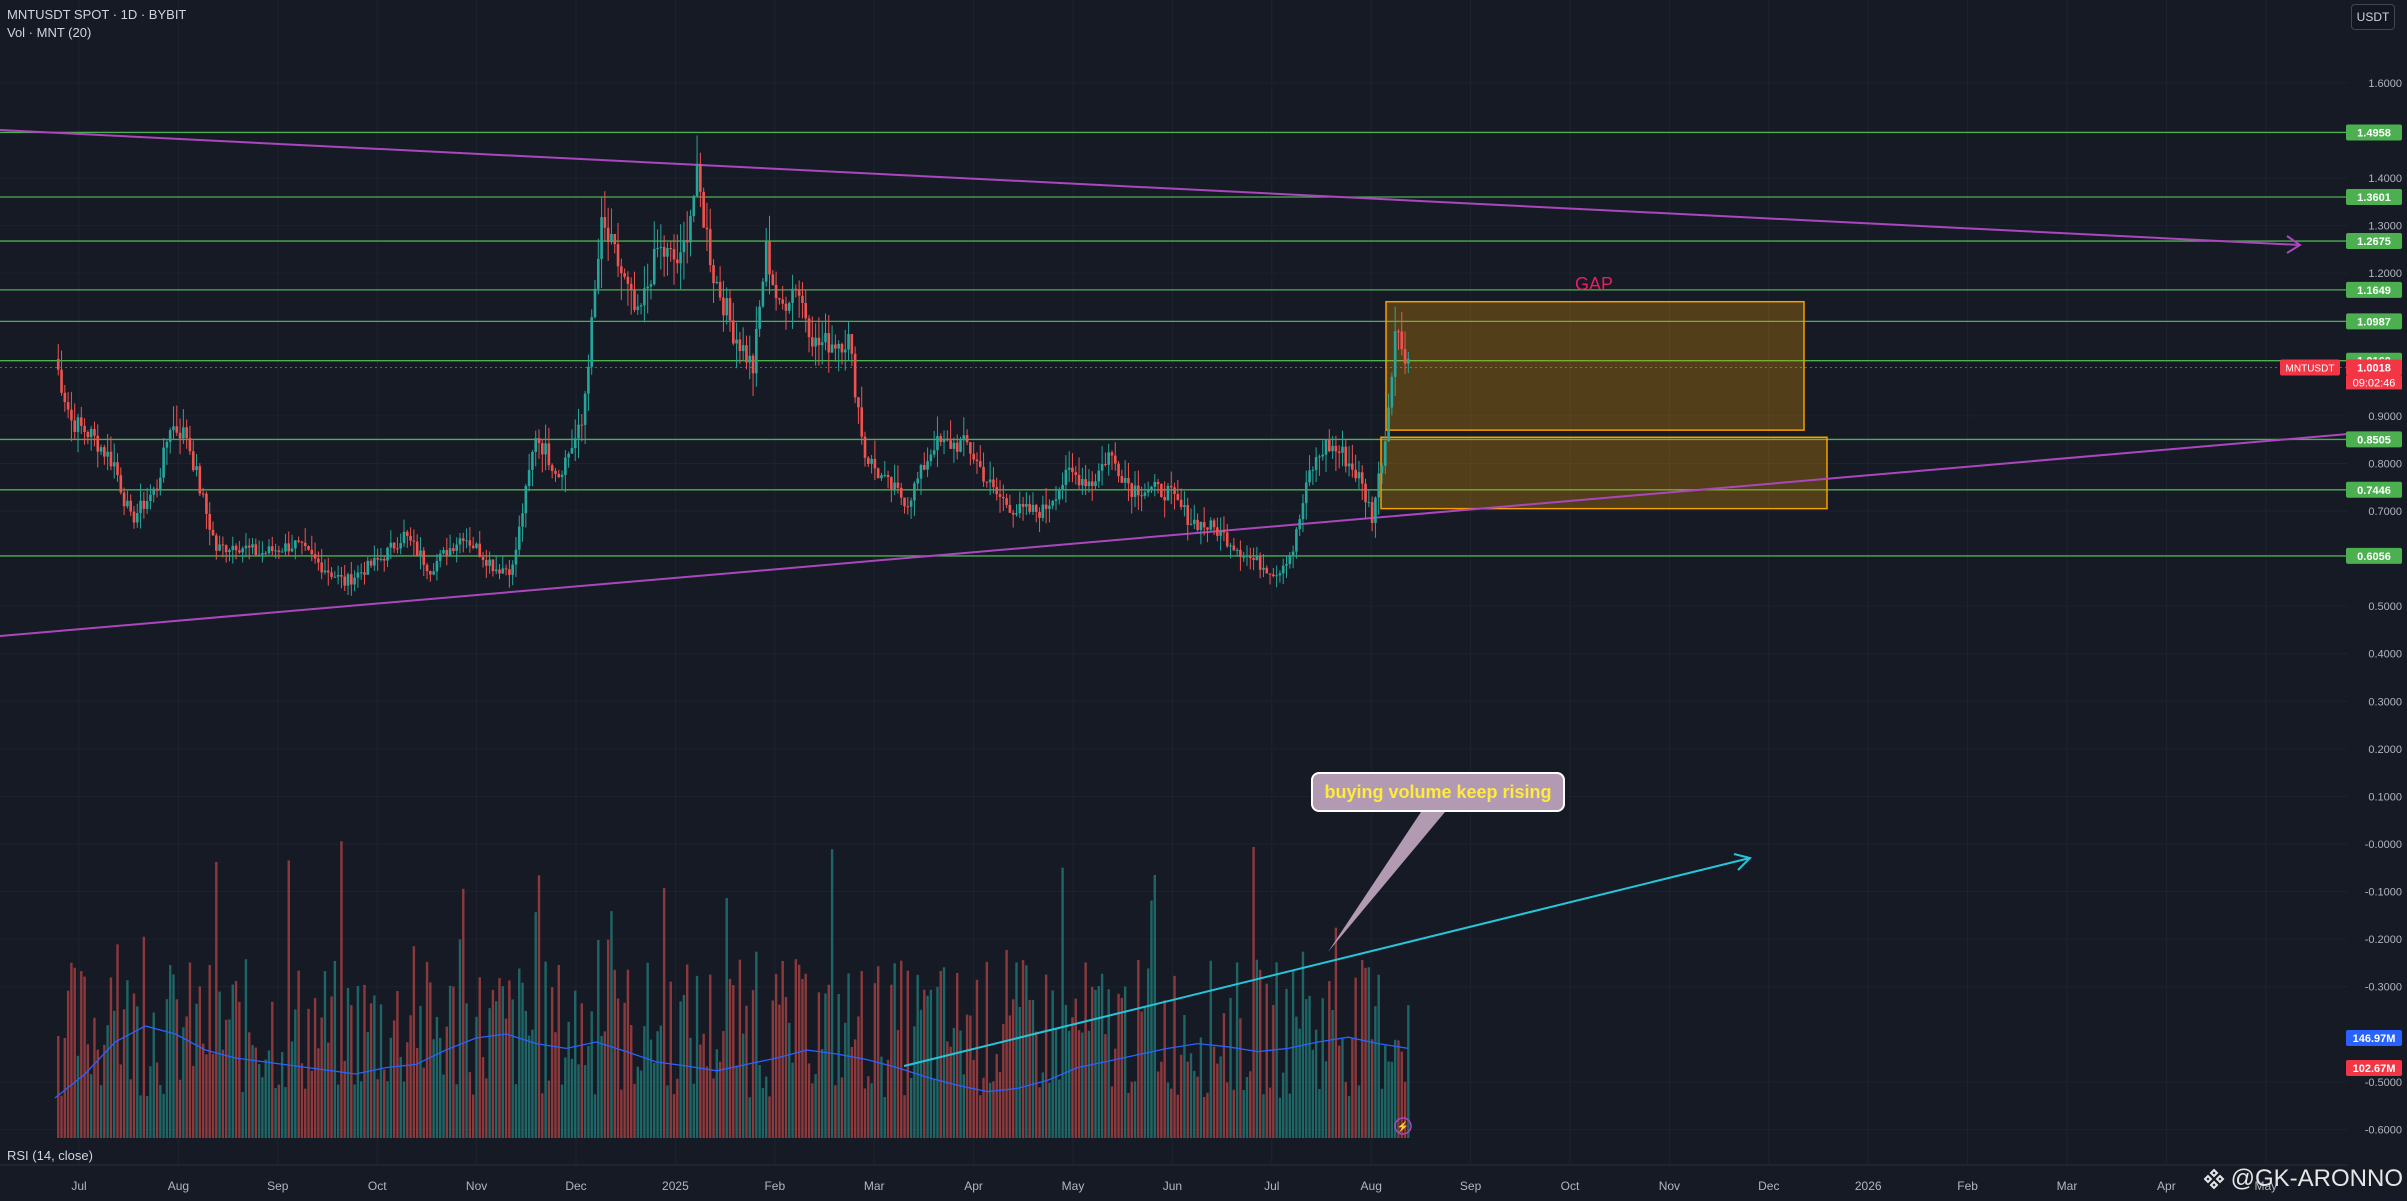 The width and height of the screenshot is (2407, 1201). Describe the element at coordinates (2385, 84) in the screenshot. I see `price-tick-label: 1.6000` at that location.